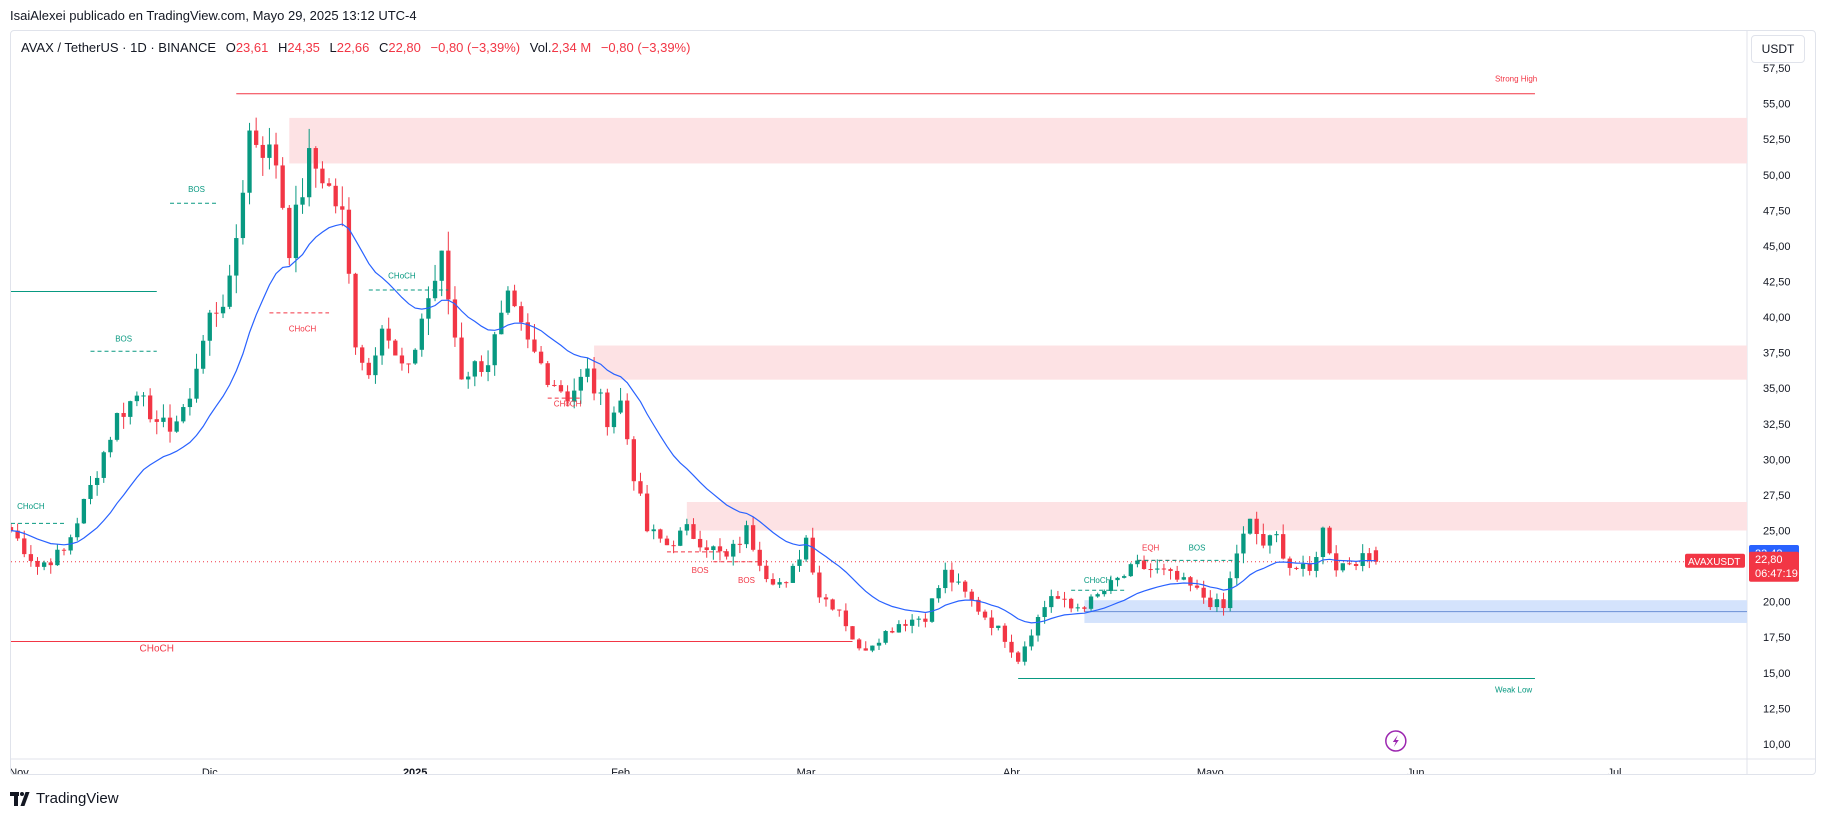  I want to click on annotation-bos: BOS, so click(123, 338).